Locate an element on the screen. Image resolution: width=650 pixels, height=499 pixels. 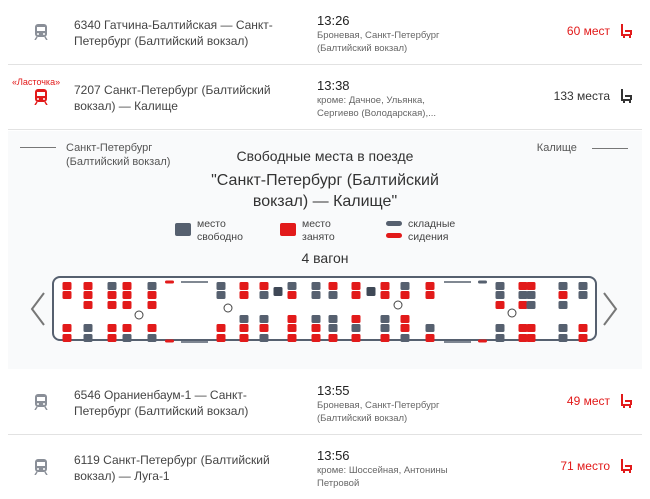
next-car-button is located at coordinates (610, 309).